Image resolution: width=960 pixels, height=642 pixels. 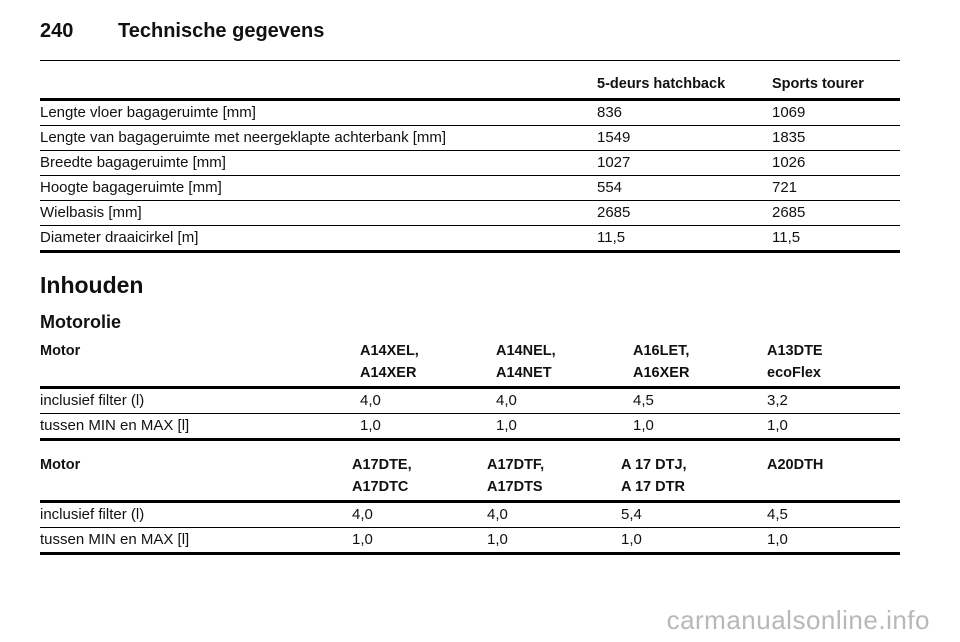 What do you see at coordinates (795, 465) in the screenshot?
I see `header-line: A20DTH` at bounding box center [795, 465].